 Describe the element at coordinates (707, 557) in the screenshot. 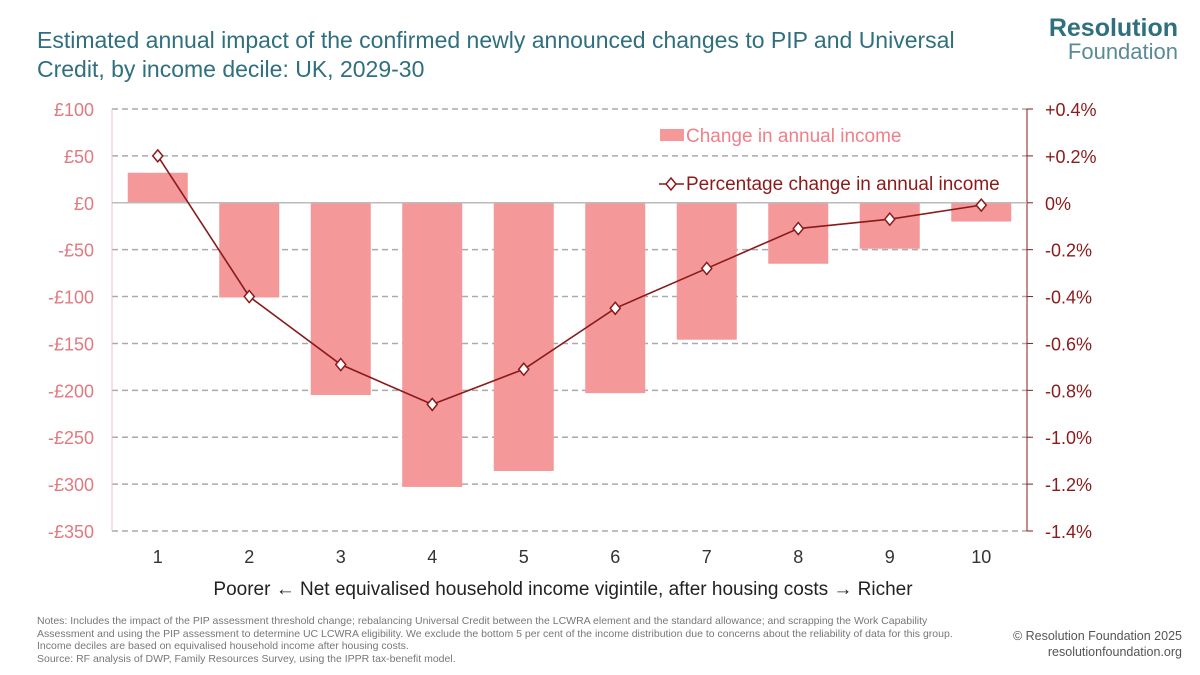

I see `x-tick-label: 7` at that location.